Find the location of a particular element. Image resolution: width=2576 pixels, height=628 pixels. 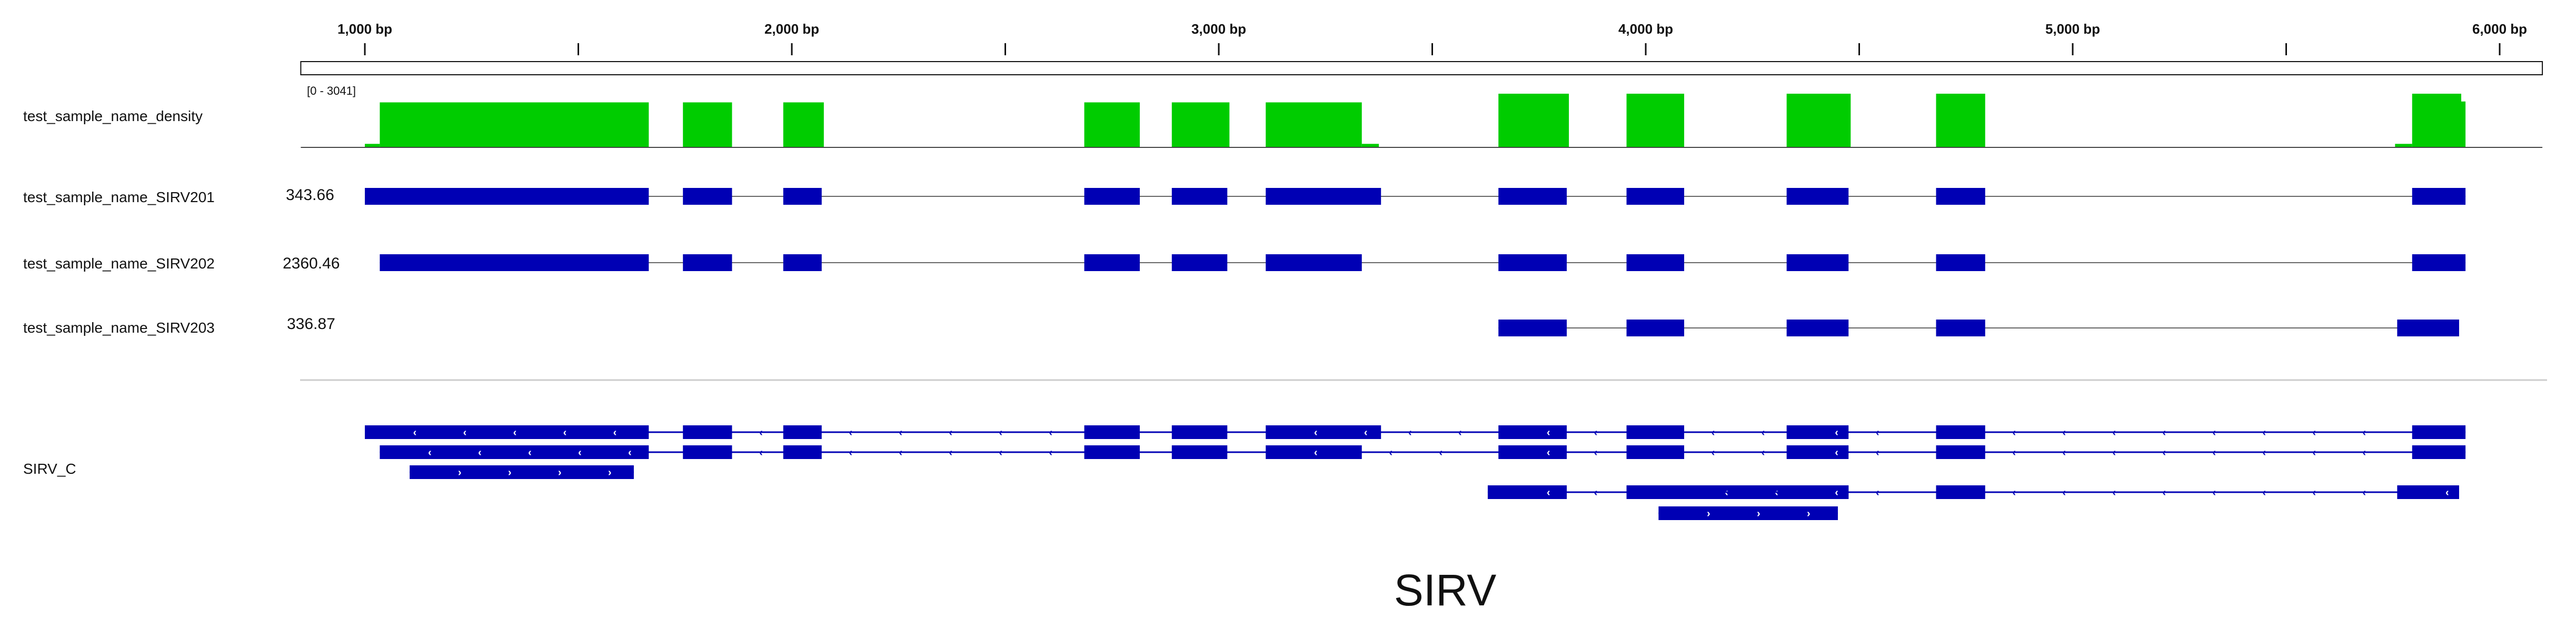

sample-track-label: test_sample_name_SIRV203 is located at coordinates (119, 328).